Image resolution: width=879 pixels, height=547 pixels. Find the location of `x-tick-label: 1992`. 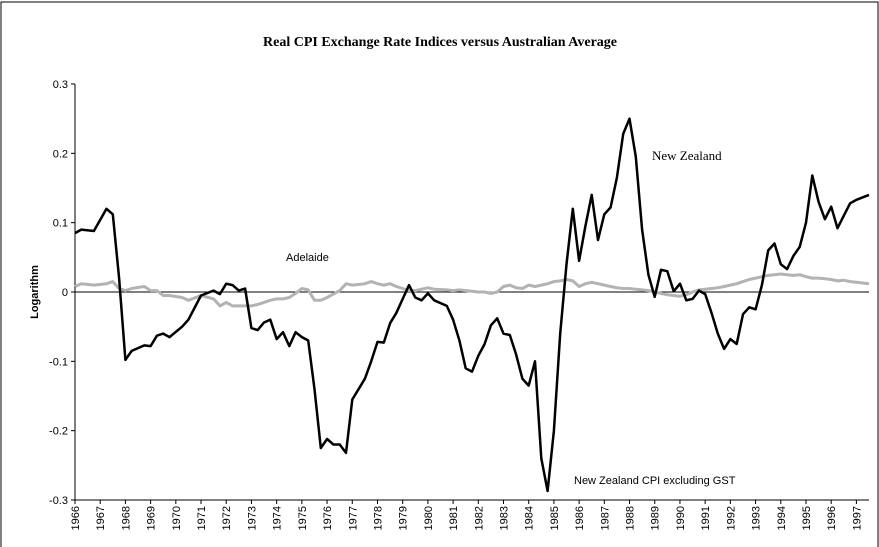

x-tick-label: 1992 is located at coordinates (731, 518).